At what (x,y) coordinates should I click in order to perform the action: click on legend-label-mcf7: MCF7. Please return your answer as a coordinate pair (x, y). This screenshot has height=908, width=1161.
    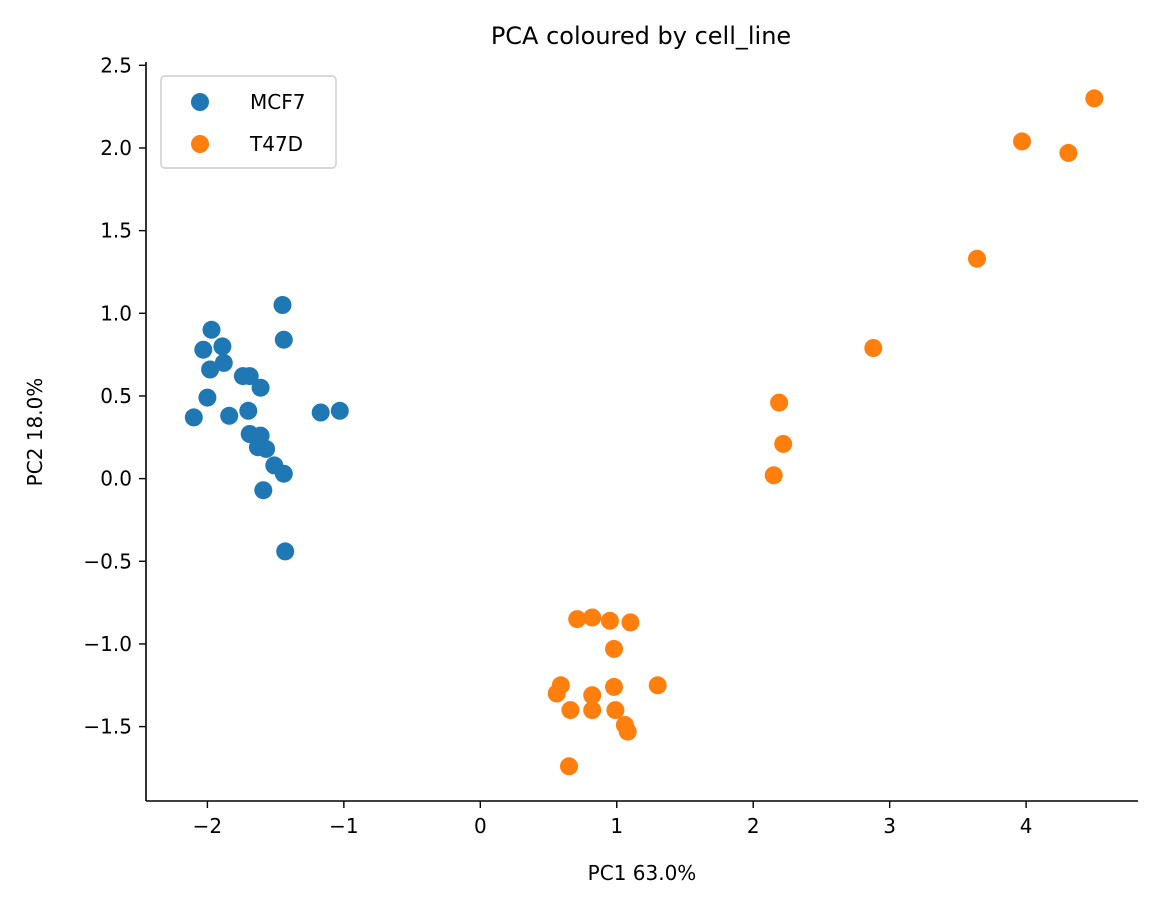
    Looking at the image, I should click on (277, 102).